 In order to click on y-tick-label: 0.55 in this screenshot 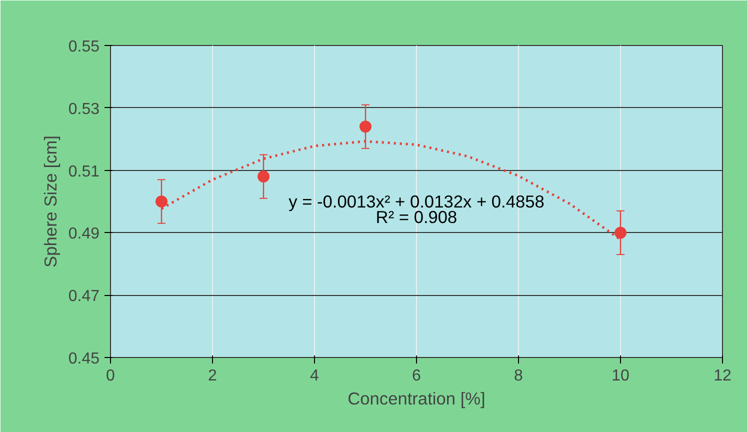, I will do `click(84, 47)`.